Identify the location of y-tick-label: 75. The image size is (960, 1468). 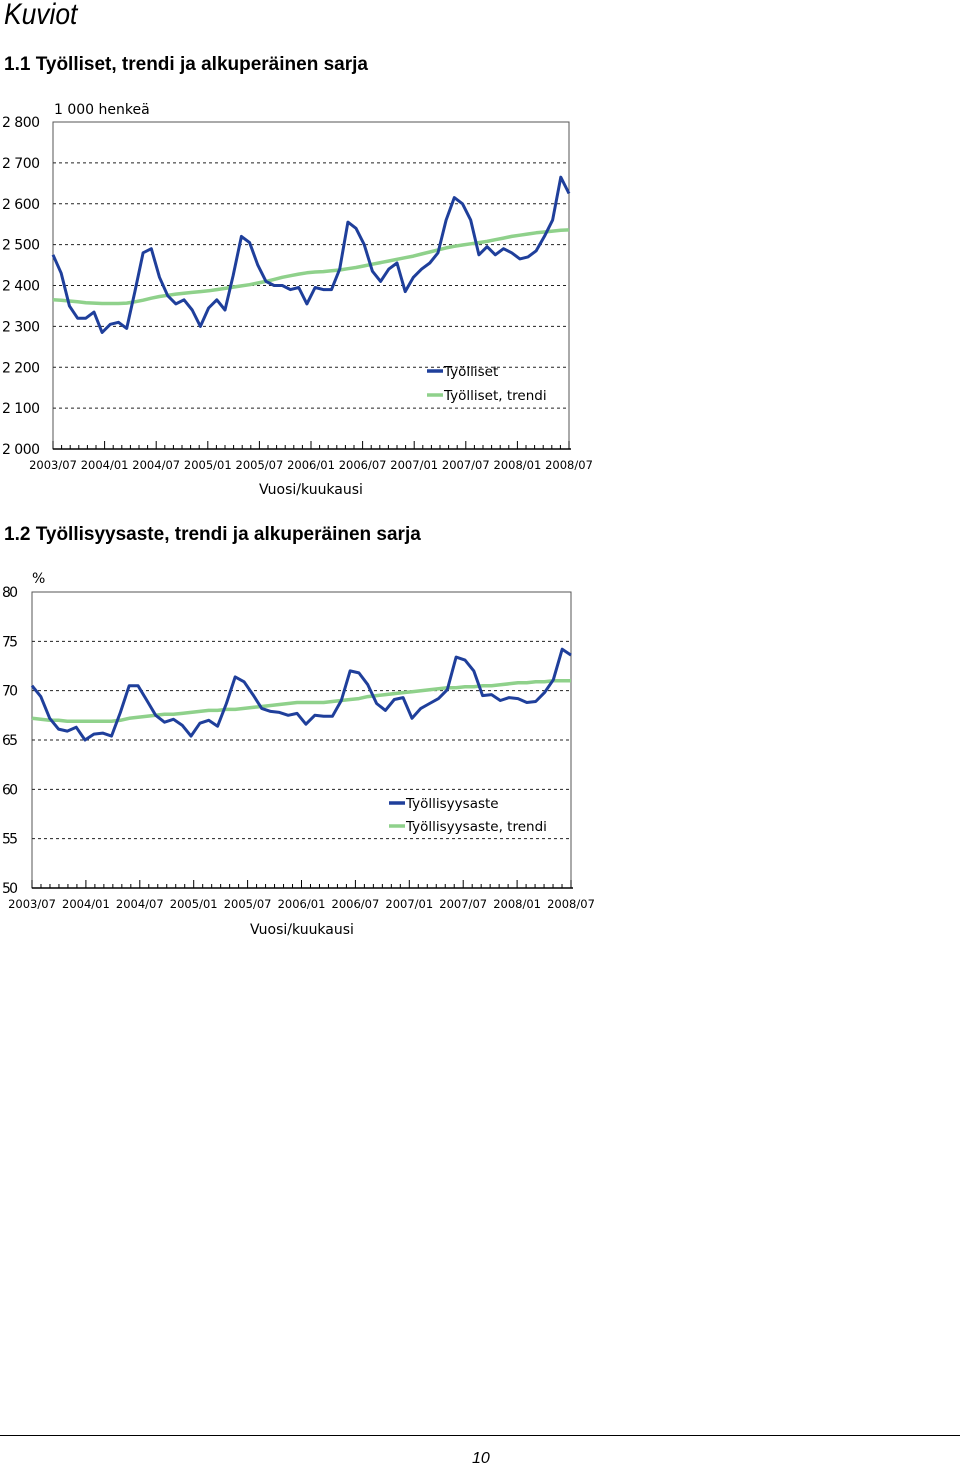
(10, 642).